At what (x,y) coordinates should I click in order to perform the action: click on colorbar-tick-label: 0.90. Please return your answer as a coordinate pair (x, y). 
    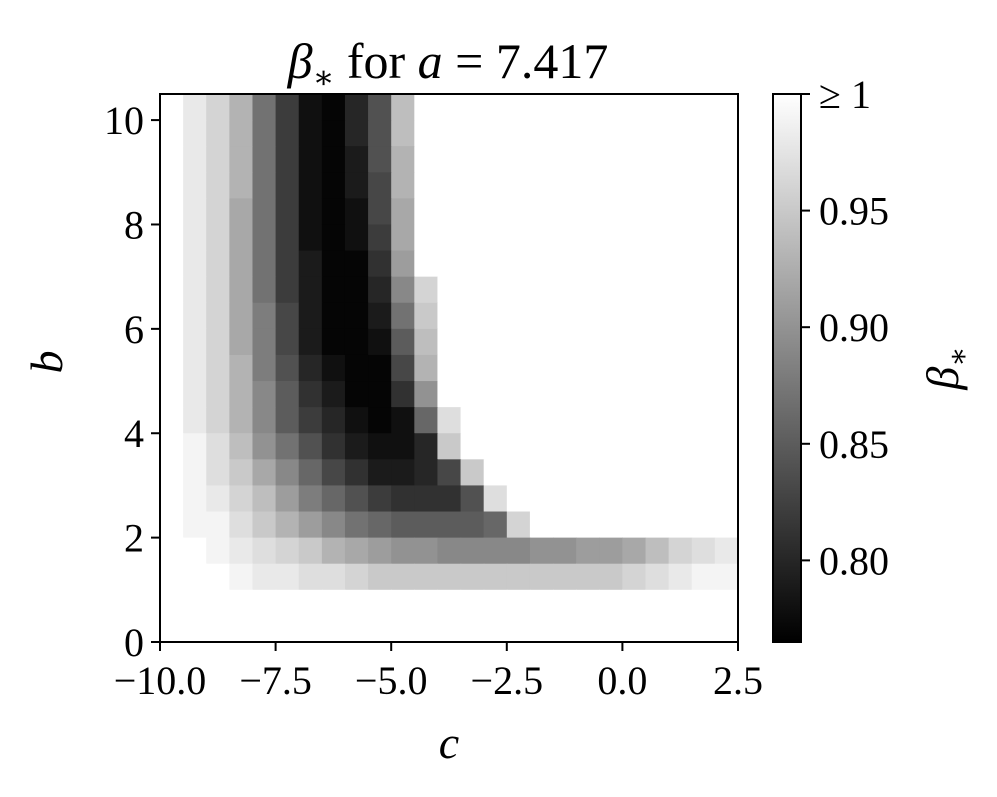
    Looking at the image, I should click on (854, 327).